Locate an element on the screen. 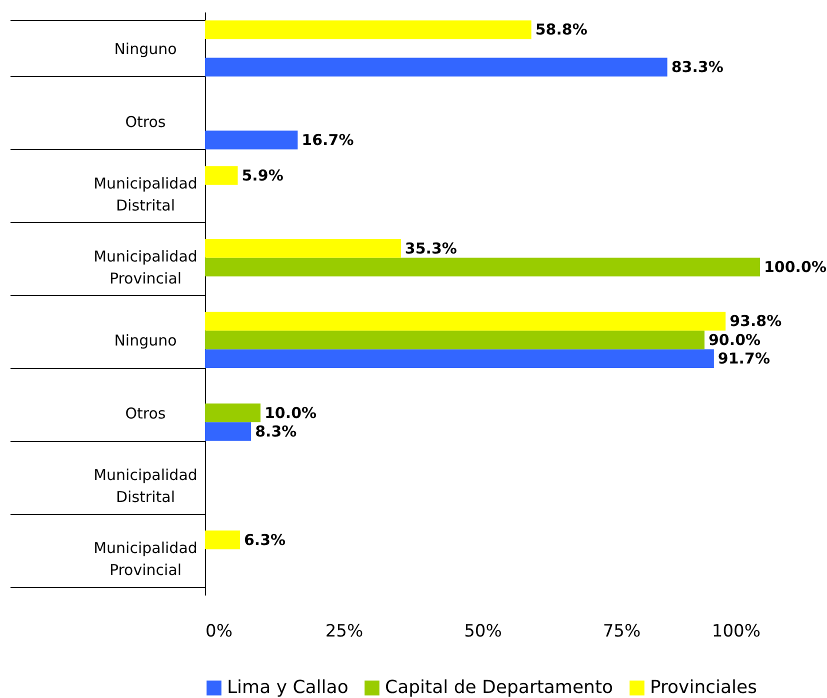 The image size is (827, 698). x-tick-label: 75% is located at coordinates (621, 632).